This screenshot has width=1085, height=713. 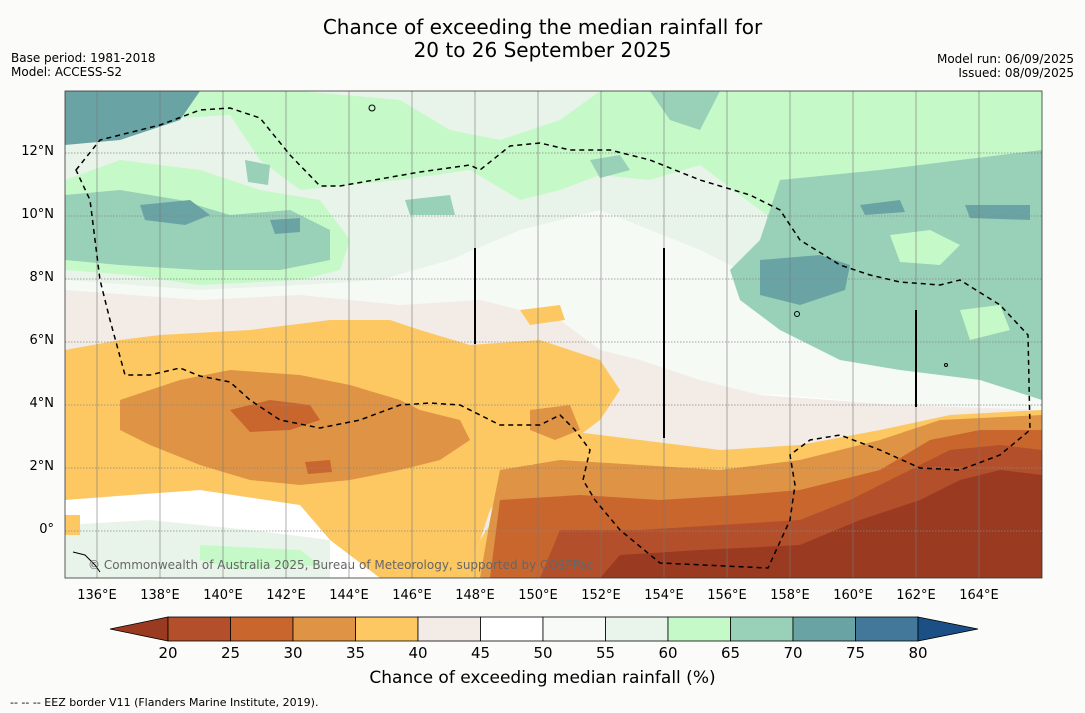 I want to click on lat-tick-label: 12°N, so click(x=37, y=151).